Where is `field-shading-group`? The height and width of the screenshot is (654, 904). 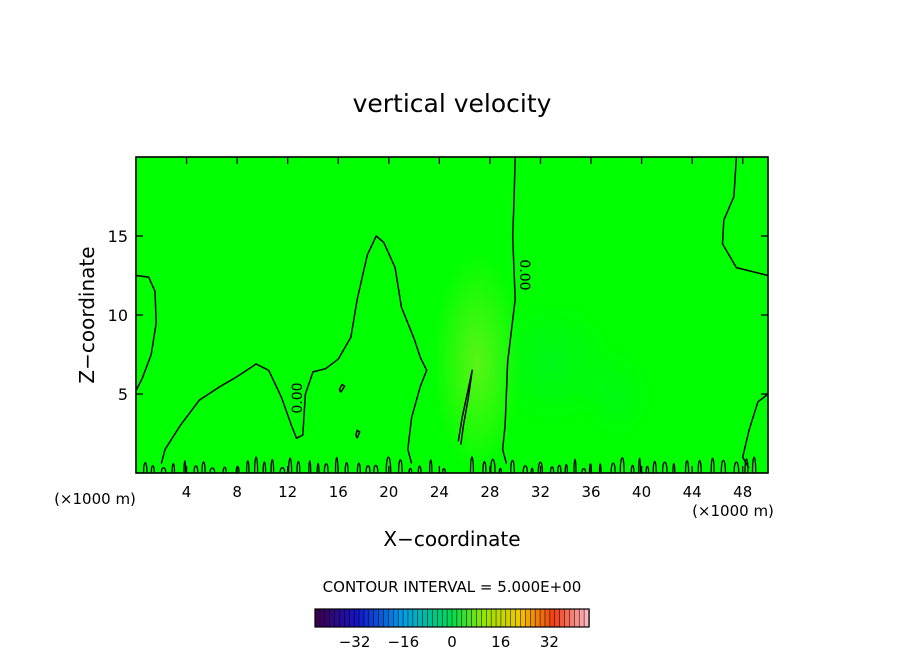
field-shading-group is located at coordinates (544, 362).